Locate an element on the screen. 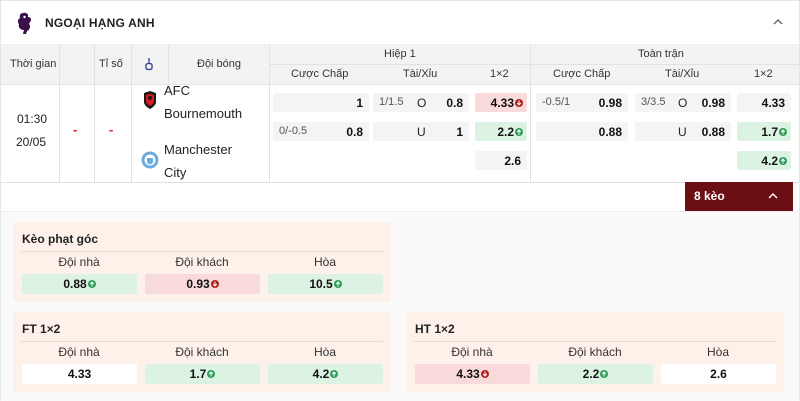 This screenshot has height=401, width=800. ht-away-odd: 2.2 is located at coordinates (595, 374).